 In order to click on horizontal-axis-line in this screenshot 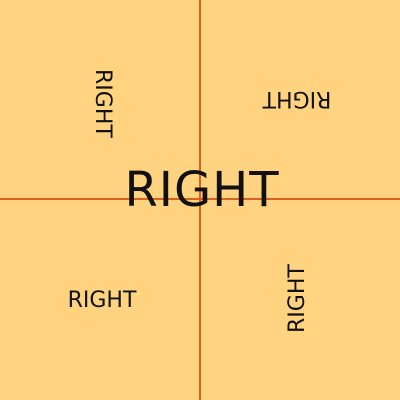, I will do `click(200, 199)`.